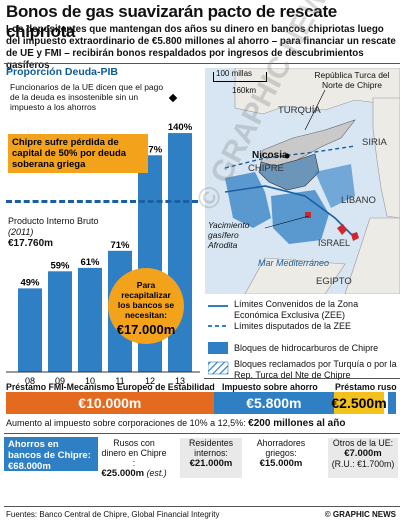 The height and width of the screenshot is (524, 404). I want to click on israel-label: ISRAEL, so click(334, 243).